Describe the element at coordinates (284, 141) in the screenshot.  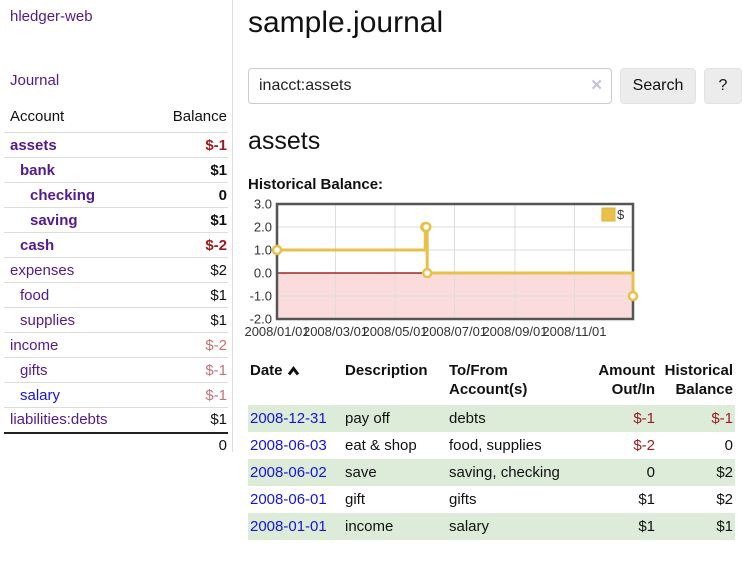
I see `account-heading: assets` at that location.